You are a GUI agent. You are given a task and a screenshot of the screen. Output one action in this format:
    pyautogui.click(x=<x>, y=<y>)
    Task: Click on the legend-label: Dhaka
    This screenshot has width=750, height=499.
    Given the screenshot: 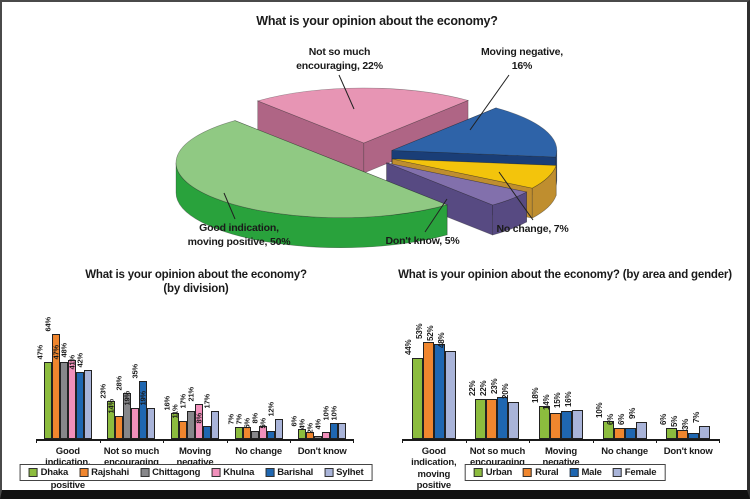 What is the action you would take?
    pyautogui.click(x=54, y=472)
    